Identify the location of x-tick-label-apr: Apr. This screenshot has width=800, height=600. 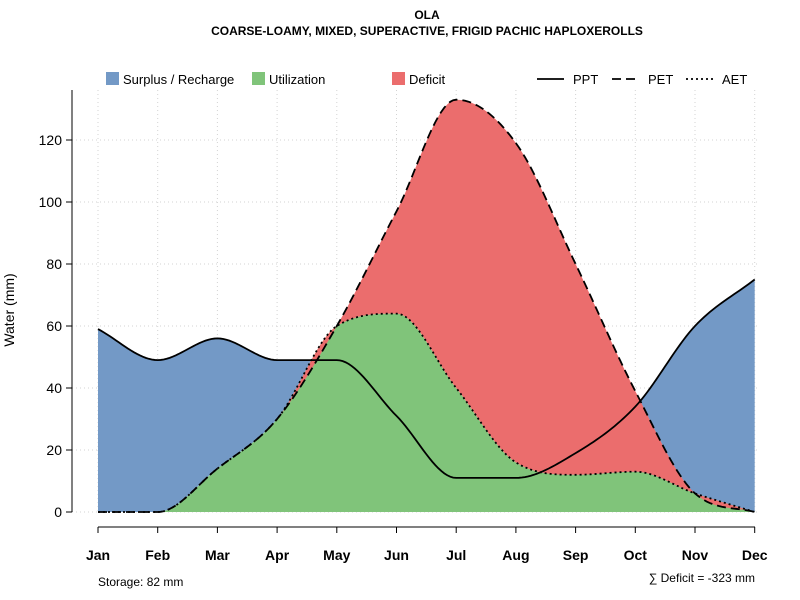
(277, 555).